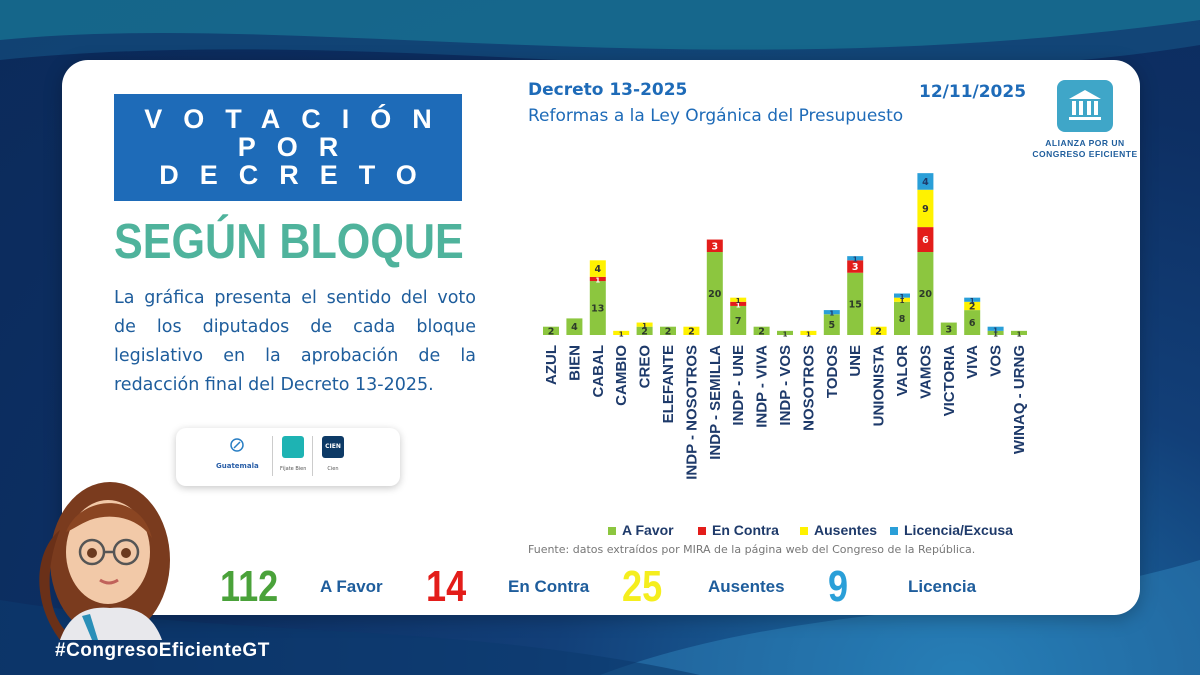 The image size is (1200, 675). I want to click on legend-item-ausentes: Ausentes, so click(838, 530).